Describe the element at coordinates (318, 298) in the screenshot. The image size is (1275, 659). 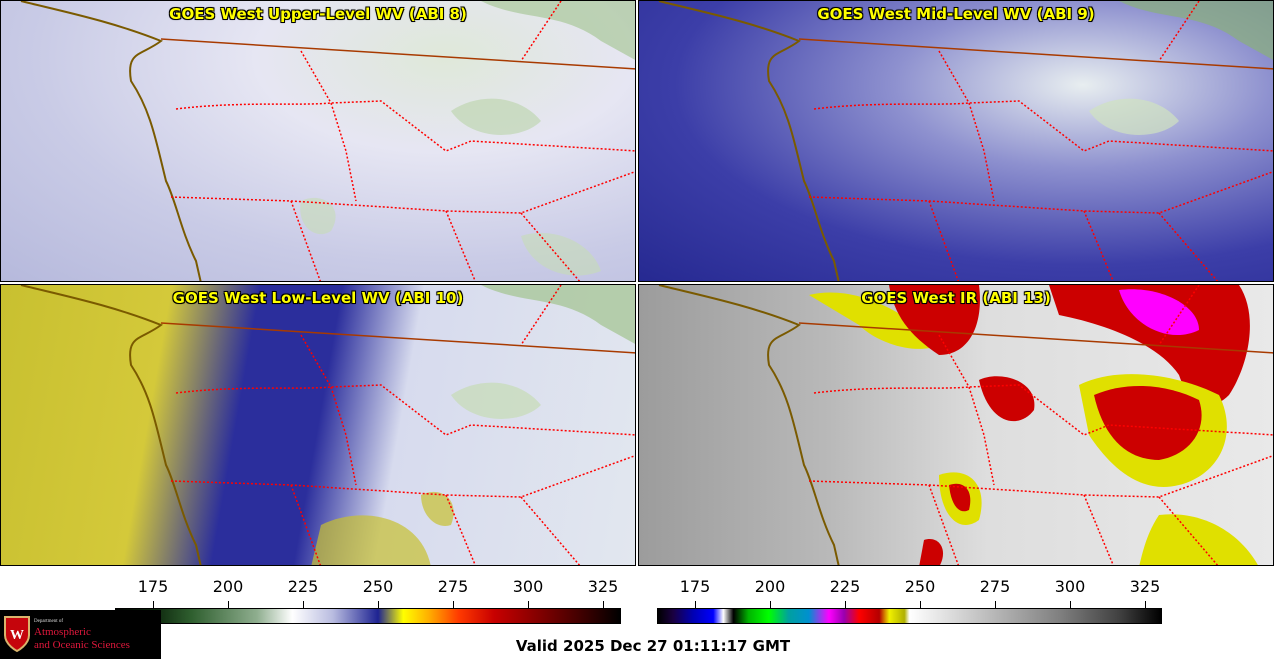
I see `panel-title: GOES West Low-Level WV (ABI 10)` at that location.